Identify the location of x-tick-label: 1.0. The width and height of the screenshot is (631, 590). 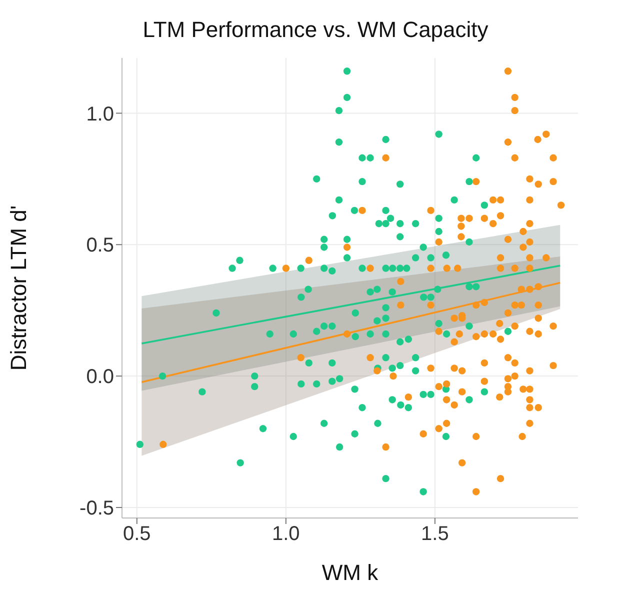
(286, 534).